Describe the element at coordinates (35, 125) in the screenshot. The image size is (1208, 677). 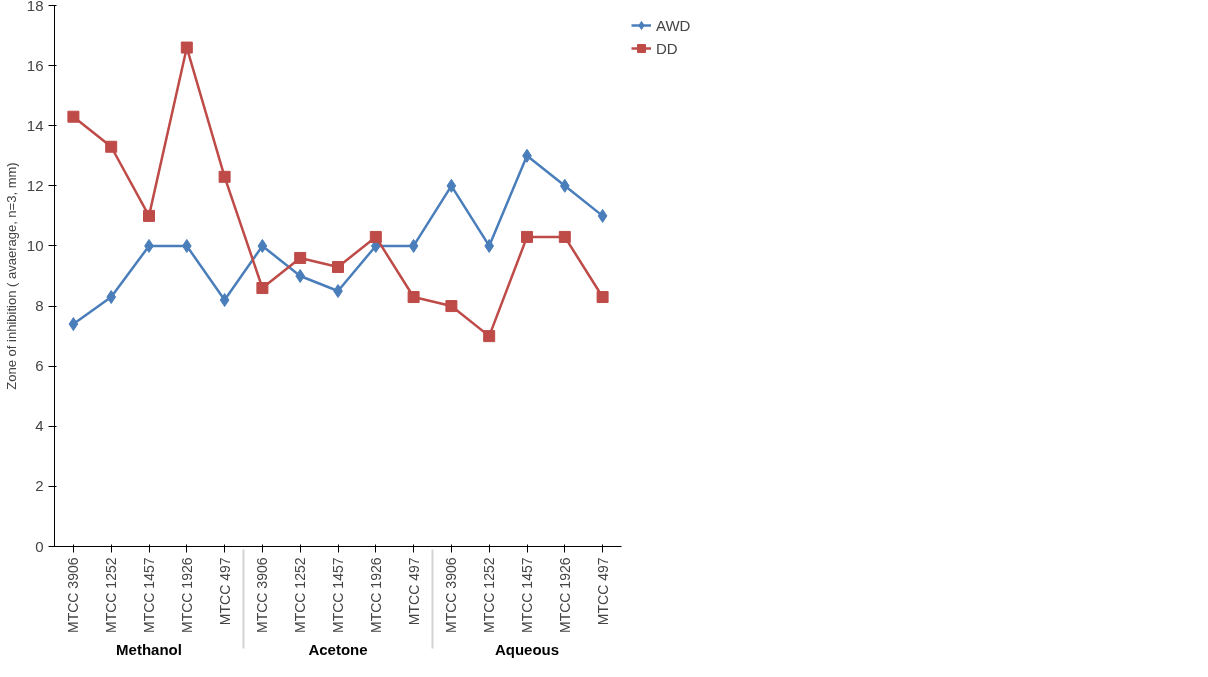
I see `y-tick-label: 14` at that location.